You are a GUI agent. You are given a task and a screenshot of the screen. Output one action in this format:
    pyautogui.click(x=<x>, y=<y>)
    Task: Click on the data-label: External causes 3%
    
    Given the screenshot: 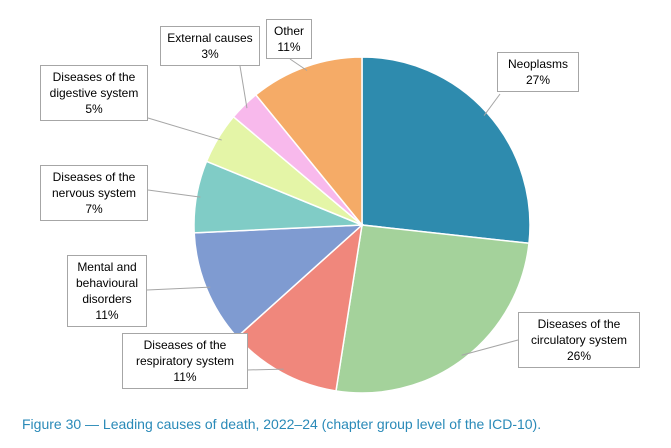 What is the action you would take?
    pyautogui.click(x=210, y=46)
    